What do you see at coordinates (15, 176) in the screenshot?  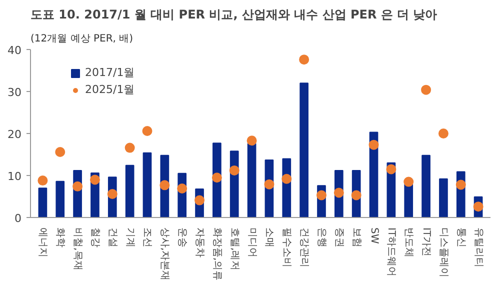 I see `y-tick-label: 10` at bounding box center [15, 176].